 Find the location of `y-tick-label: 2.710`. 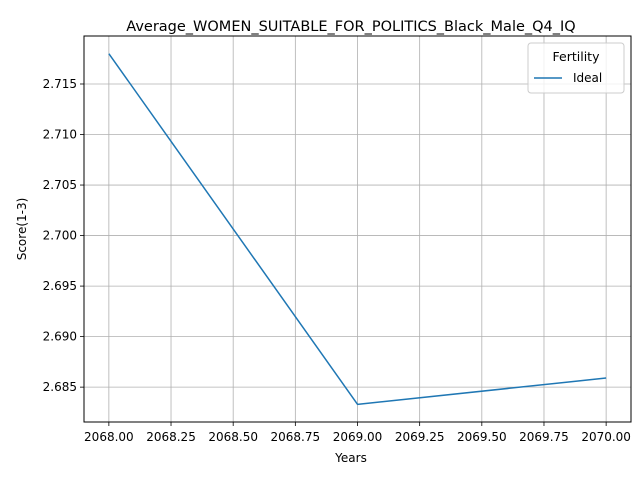

y-tick-label: 2.710 is located at coordinates (60, 135).